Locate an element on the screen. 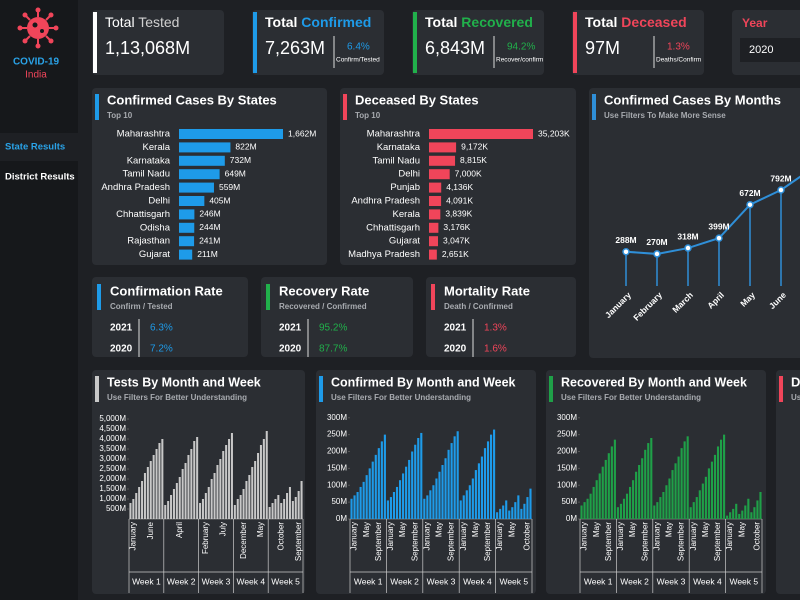 This screenshot has width=800, height=600. week-label: Week 3 is located at coordinates (216, 581).